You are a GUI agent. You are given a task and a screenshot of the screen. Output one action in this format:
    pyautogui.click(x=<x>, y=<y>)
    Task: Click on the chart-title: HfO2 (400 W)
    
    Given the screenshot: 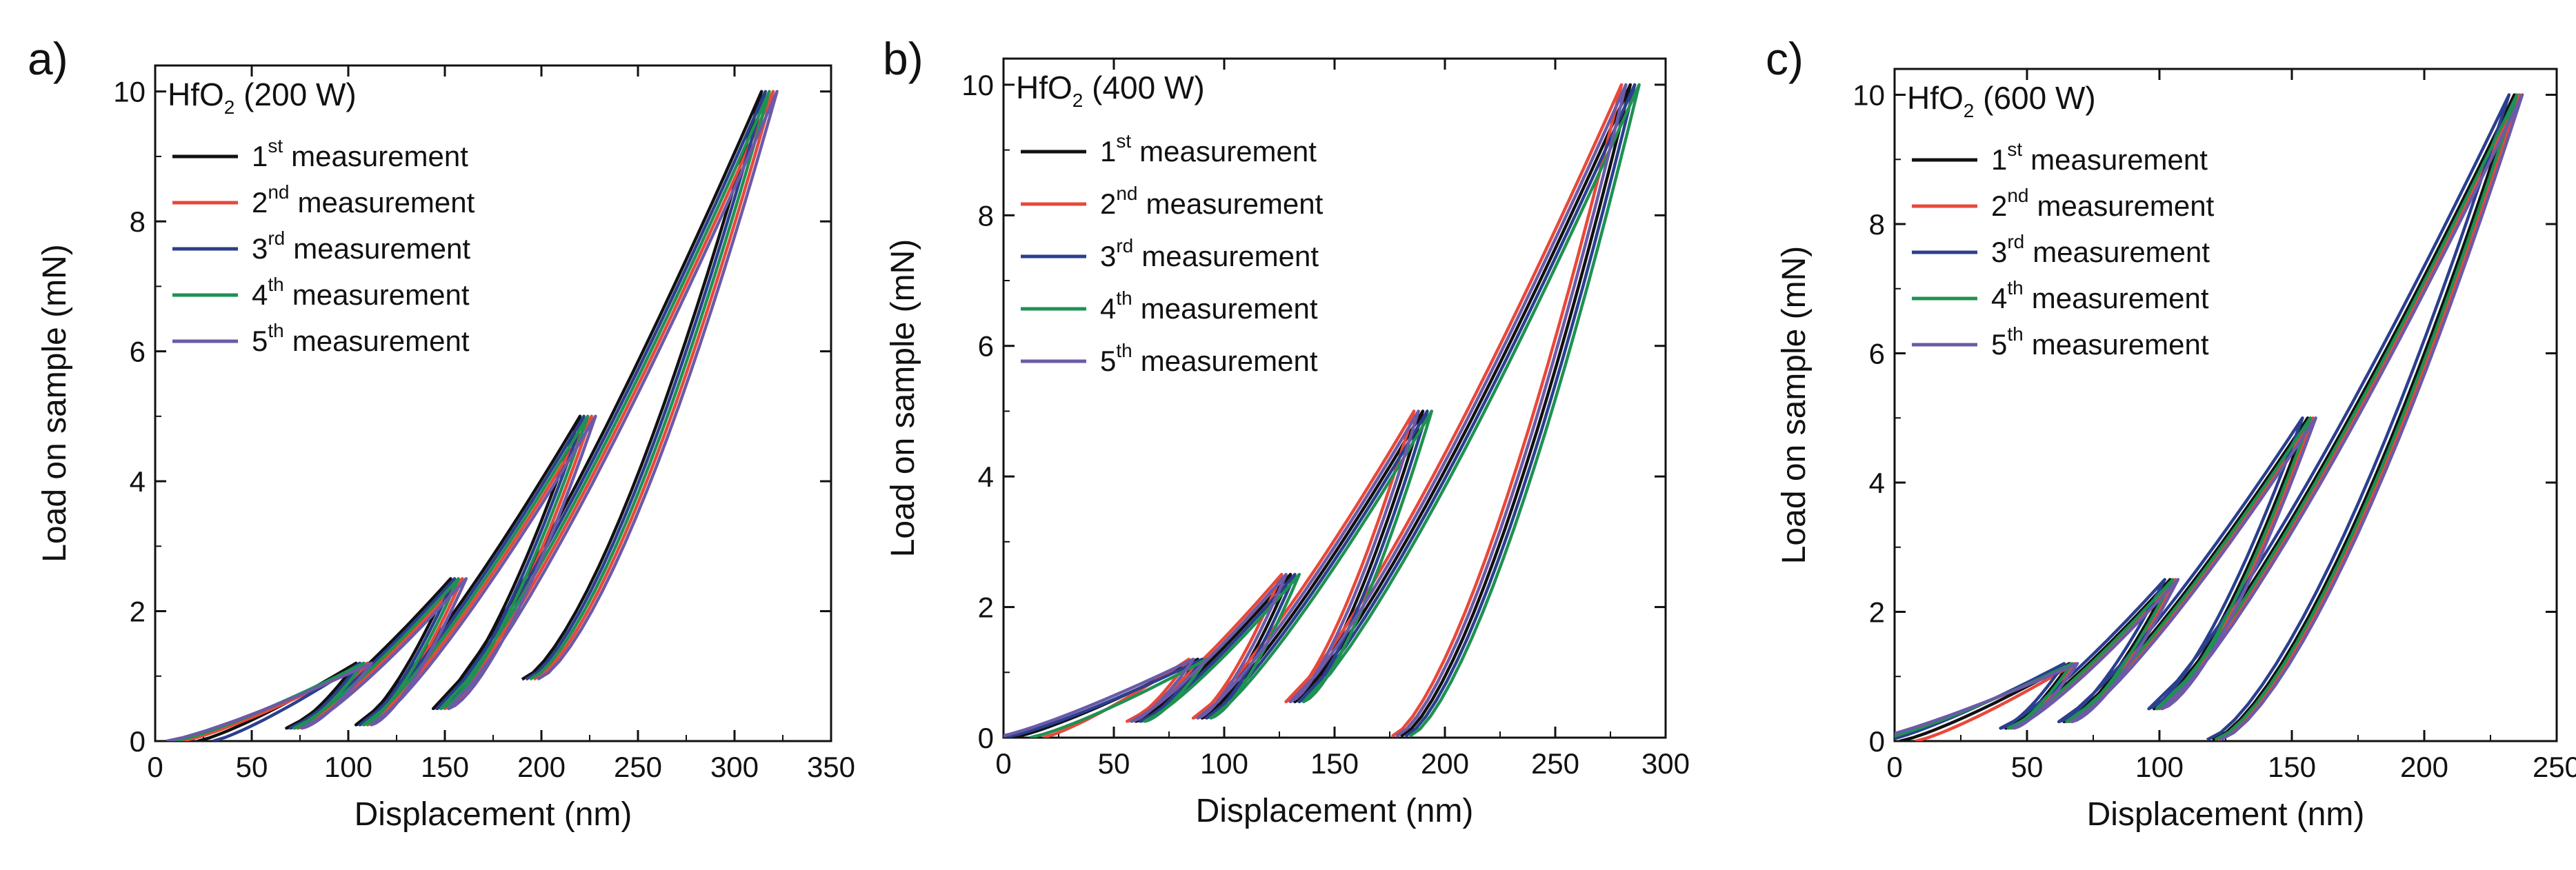 What is the action you would take?
    pyautogui.click(x=1110, y=90)
    